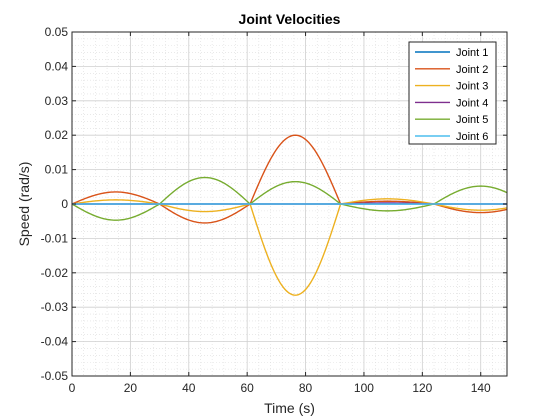 The image size is (560, 420). What do you see at coordinates (472, 137) in the screenshot?
I see `legend-label: Joint 6` at bounding box center [472, 137].